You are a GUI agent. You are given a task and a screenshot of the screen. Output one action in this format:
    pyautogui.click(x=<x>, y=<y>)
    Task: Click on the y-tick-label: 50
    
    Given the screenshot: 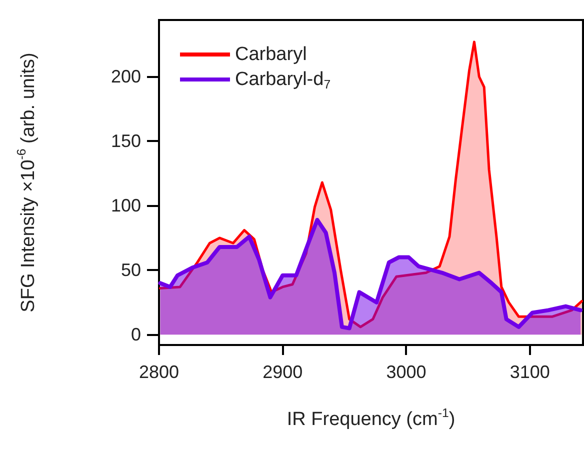 What is the action you would take?
    pyautogui.click(x=130, y=270)
    